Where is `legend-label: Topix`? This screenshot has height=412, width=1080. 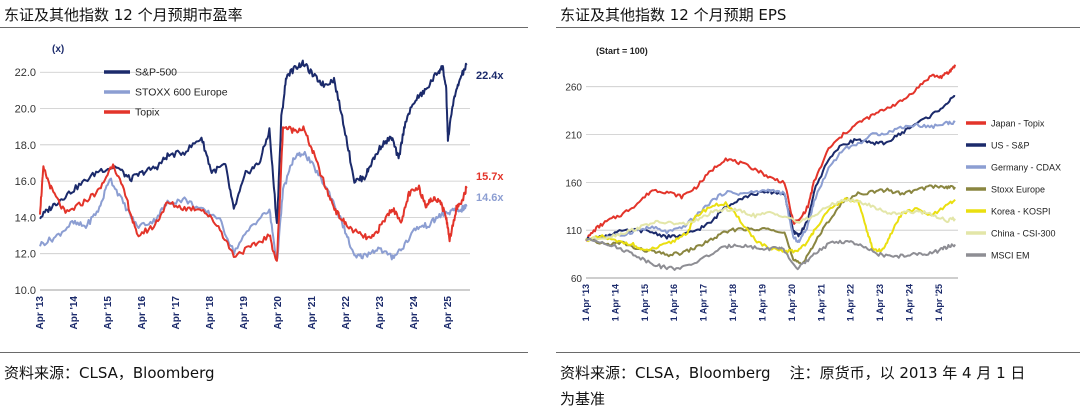 legend-label: Topix is located at coordinates (147, 113).